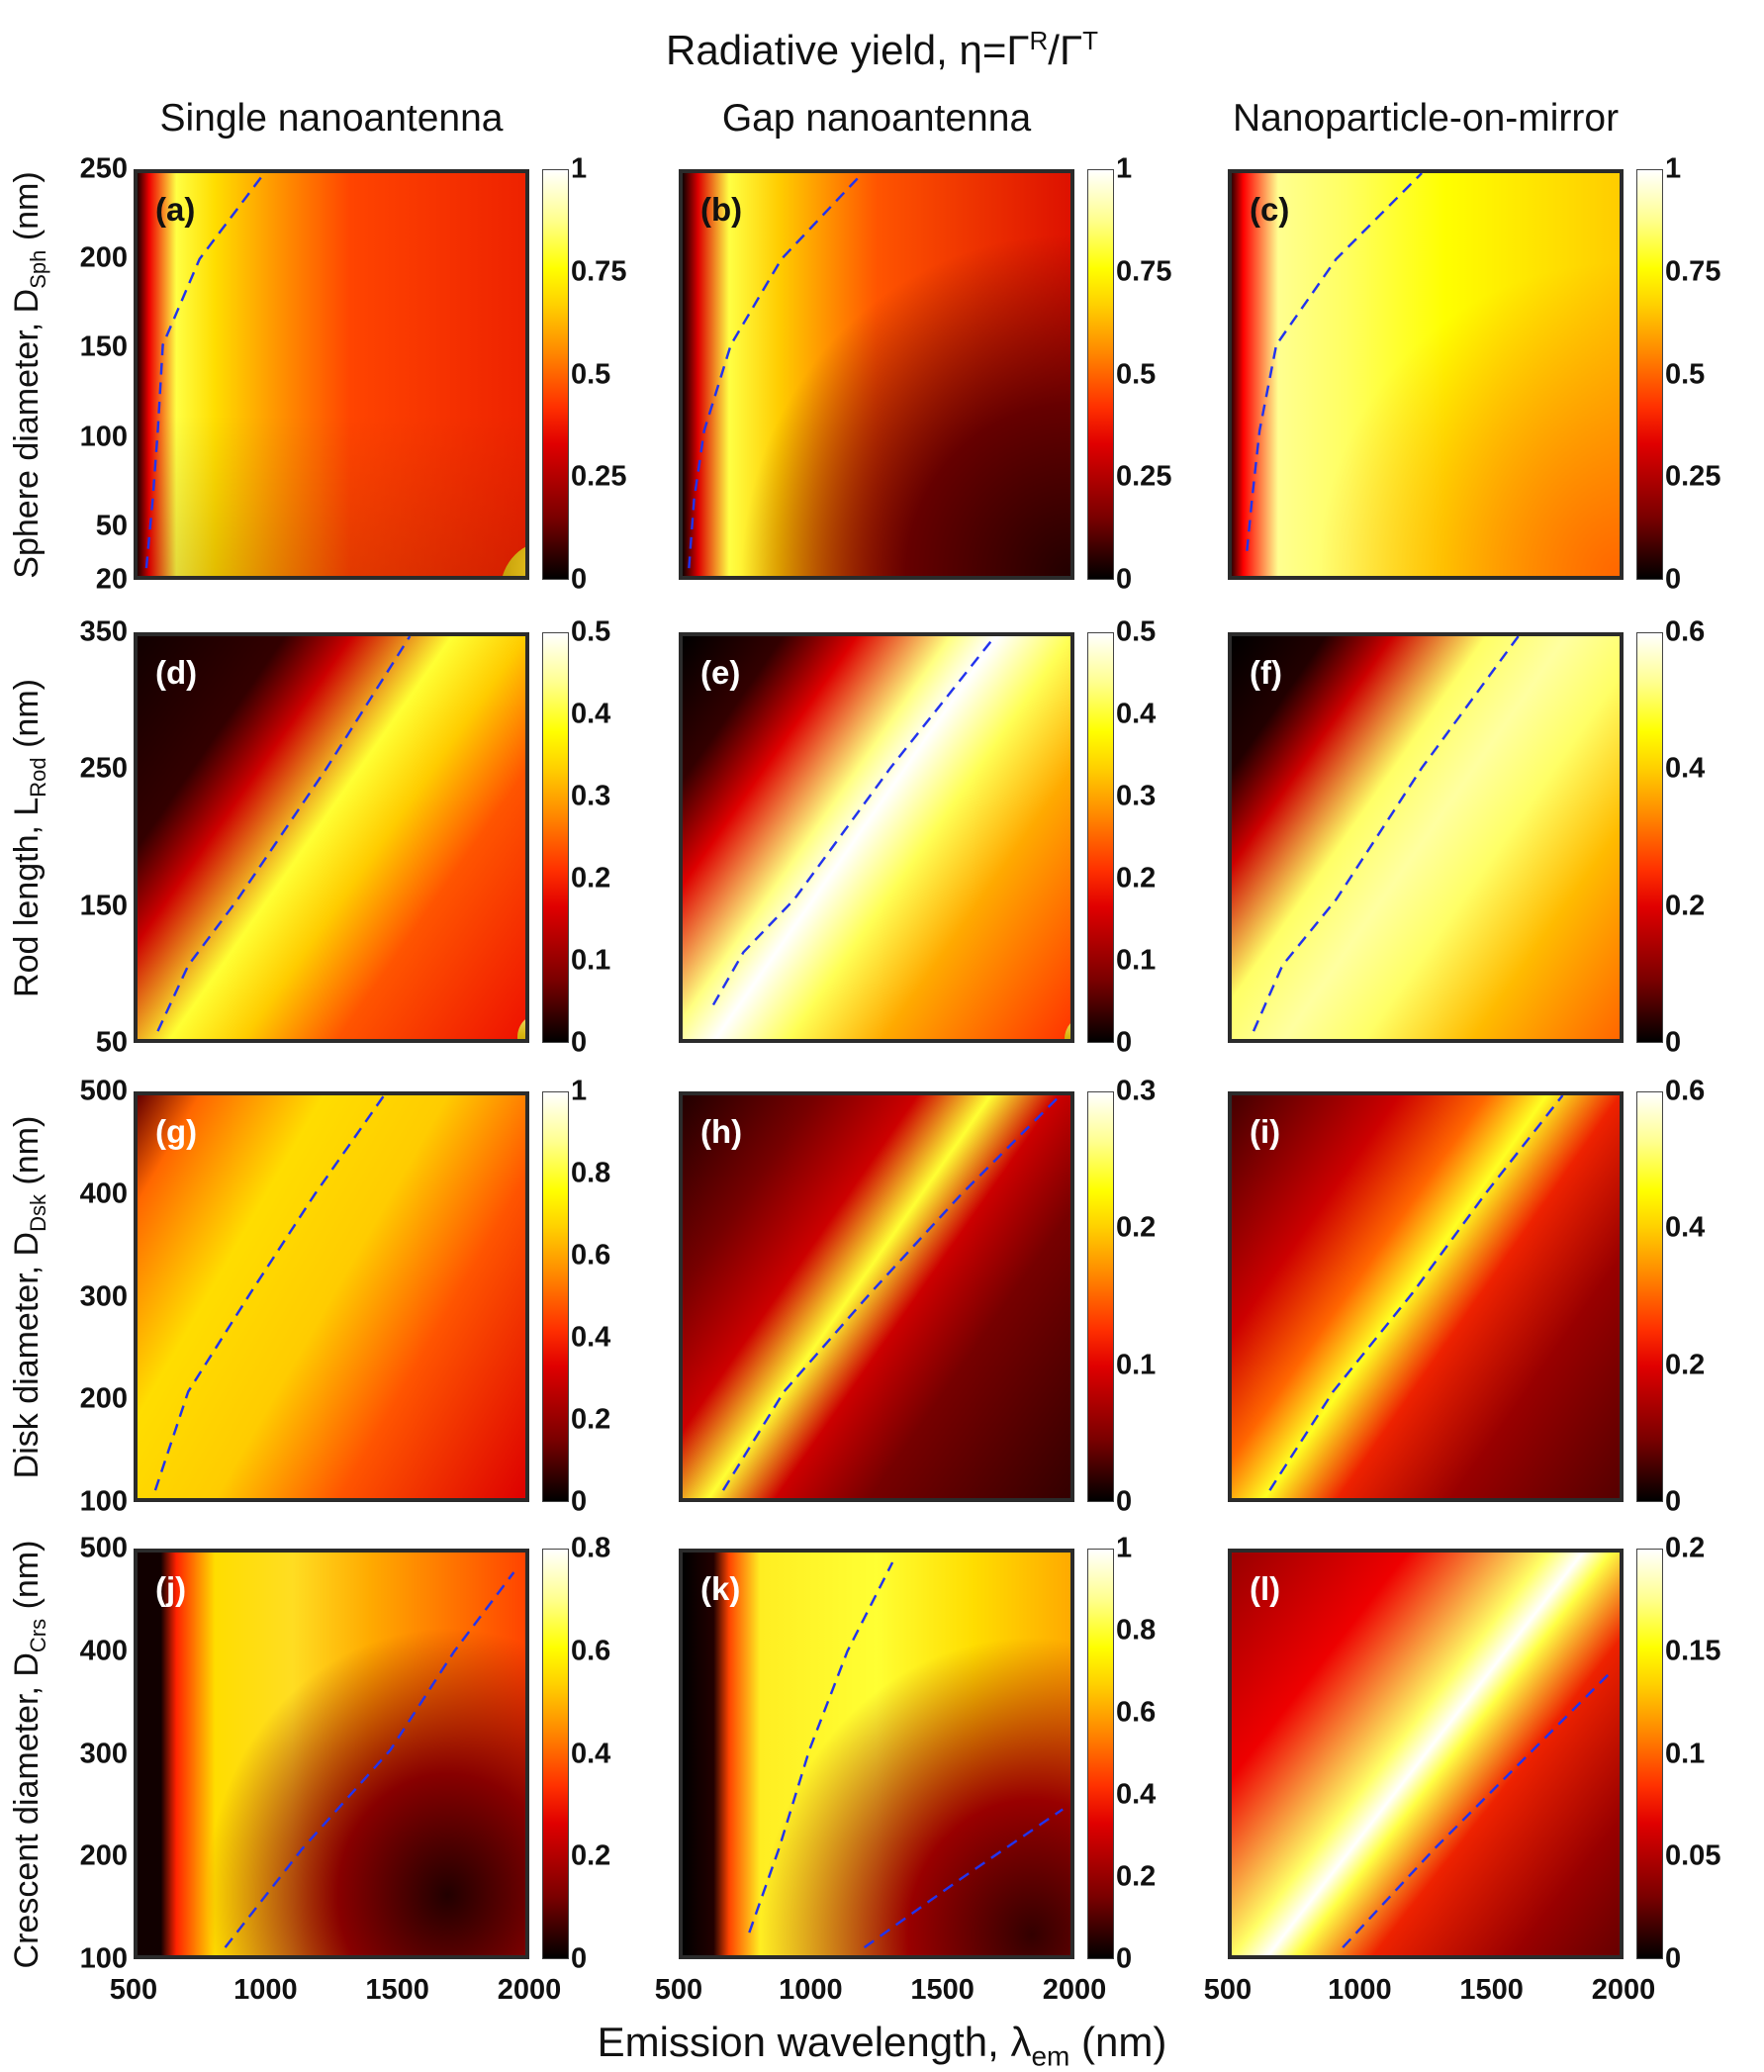 The width and height of the screenshot is (1764, 2072). I want to click on heatmap-panel-c: (c), so click(1426, 374).